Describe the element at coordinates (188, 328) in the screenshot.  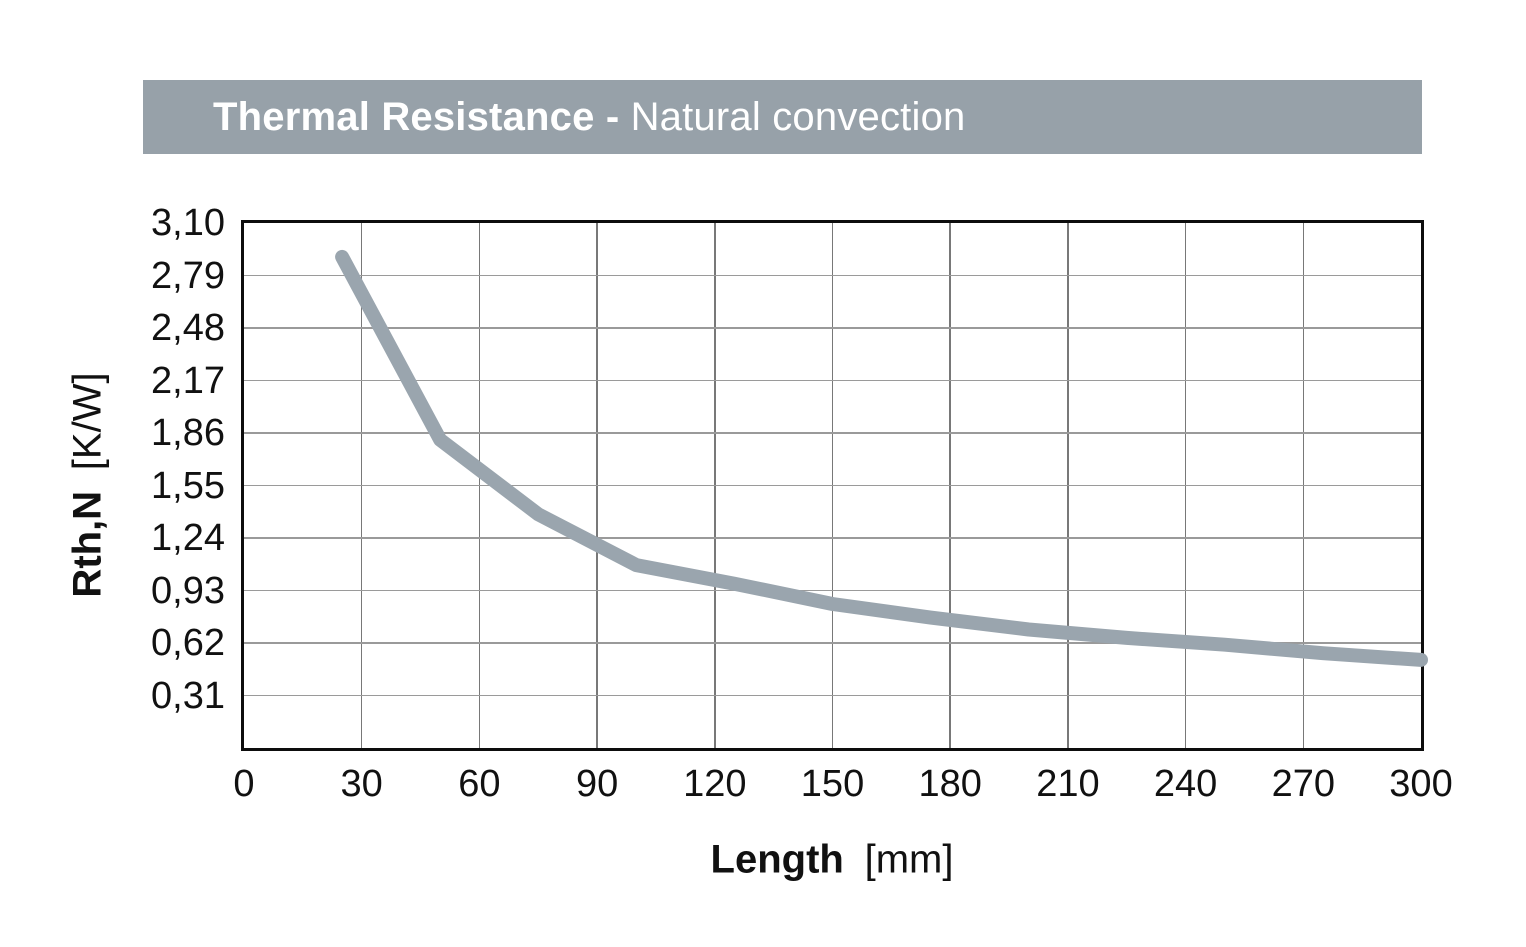
I see `y-tick-label: 2,48` at that location.